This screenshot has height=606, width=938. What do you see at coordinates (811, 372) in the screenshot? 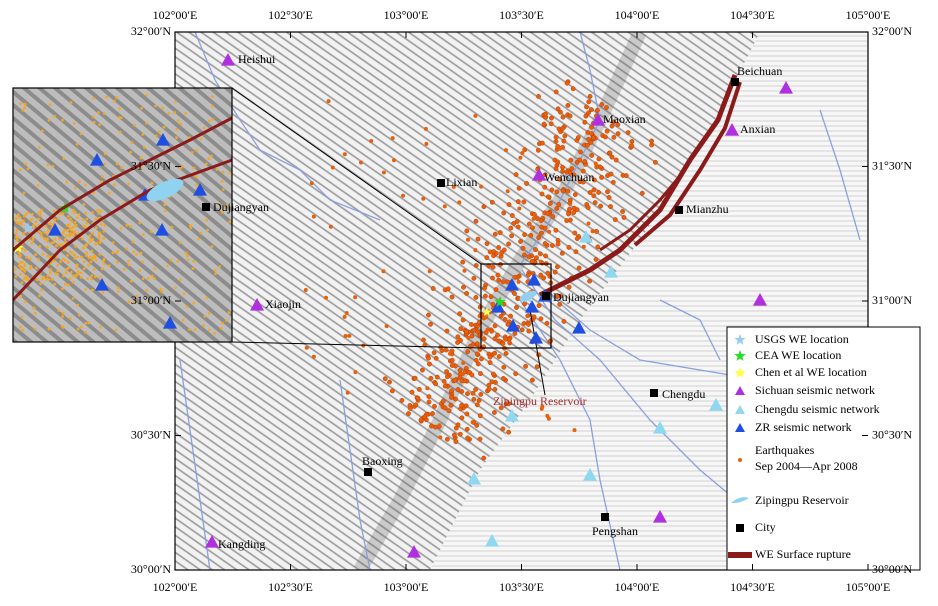
I see `legend-label: Chen et al WE location` at bounding box center [811, 372].